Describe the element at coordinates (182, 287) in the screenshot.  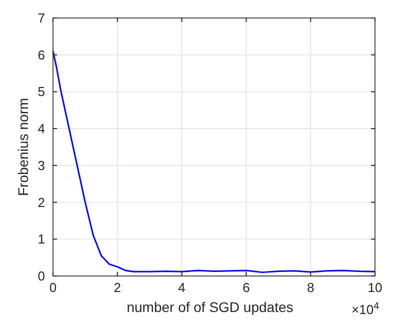
I see `x-tick-label: 4` at that location.